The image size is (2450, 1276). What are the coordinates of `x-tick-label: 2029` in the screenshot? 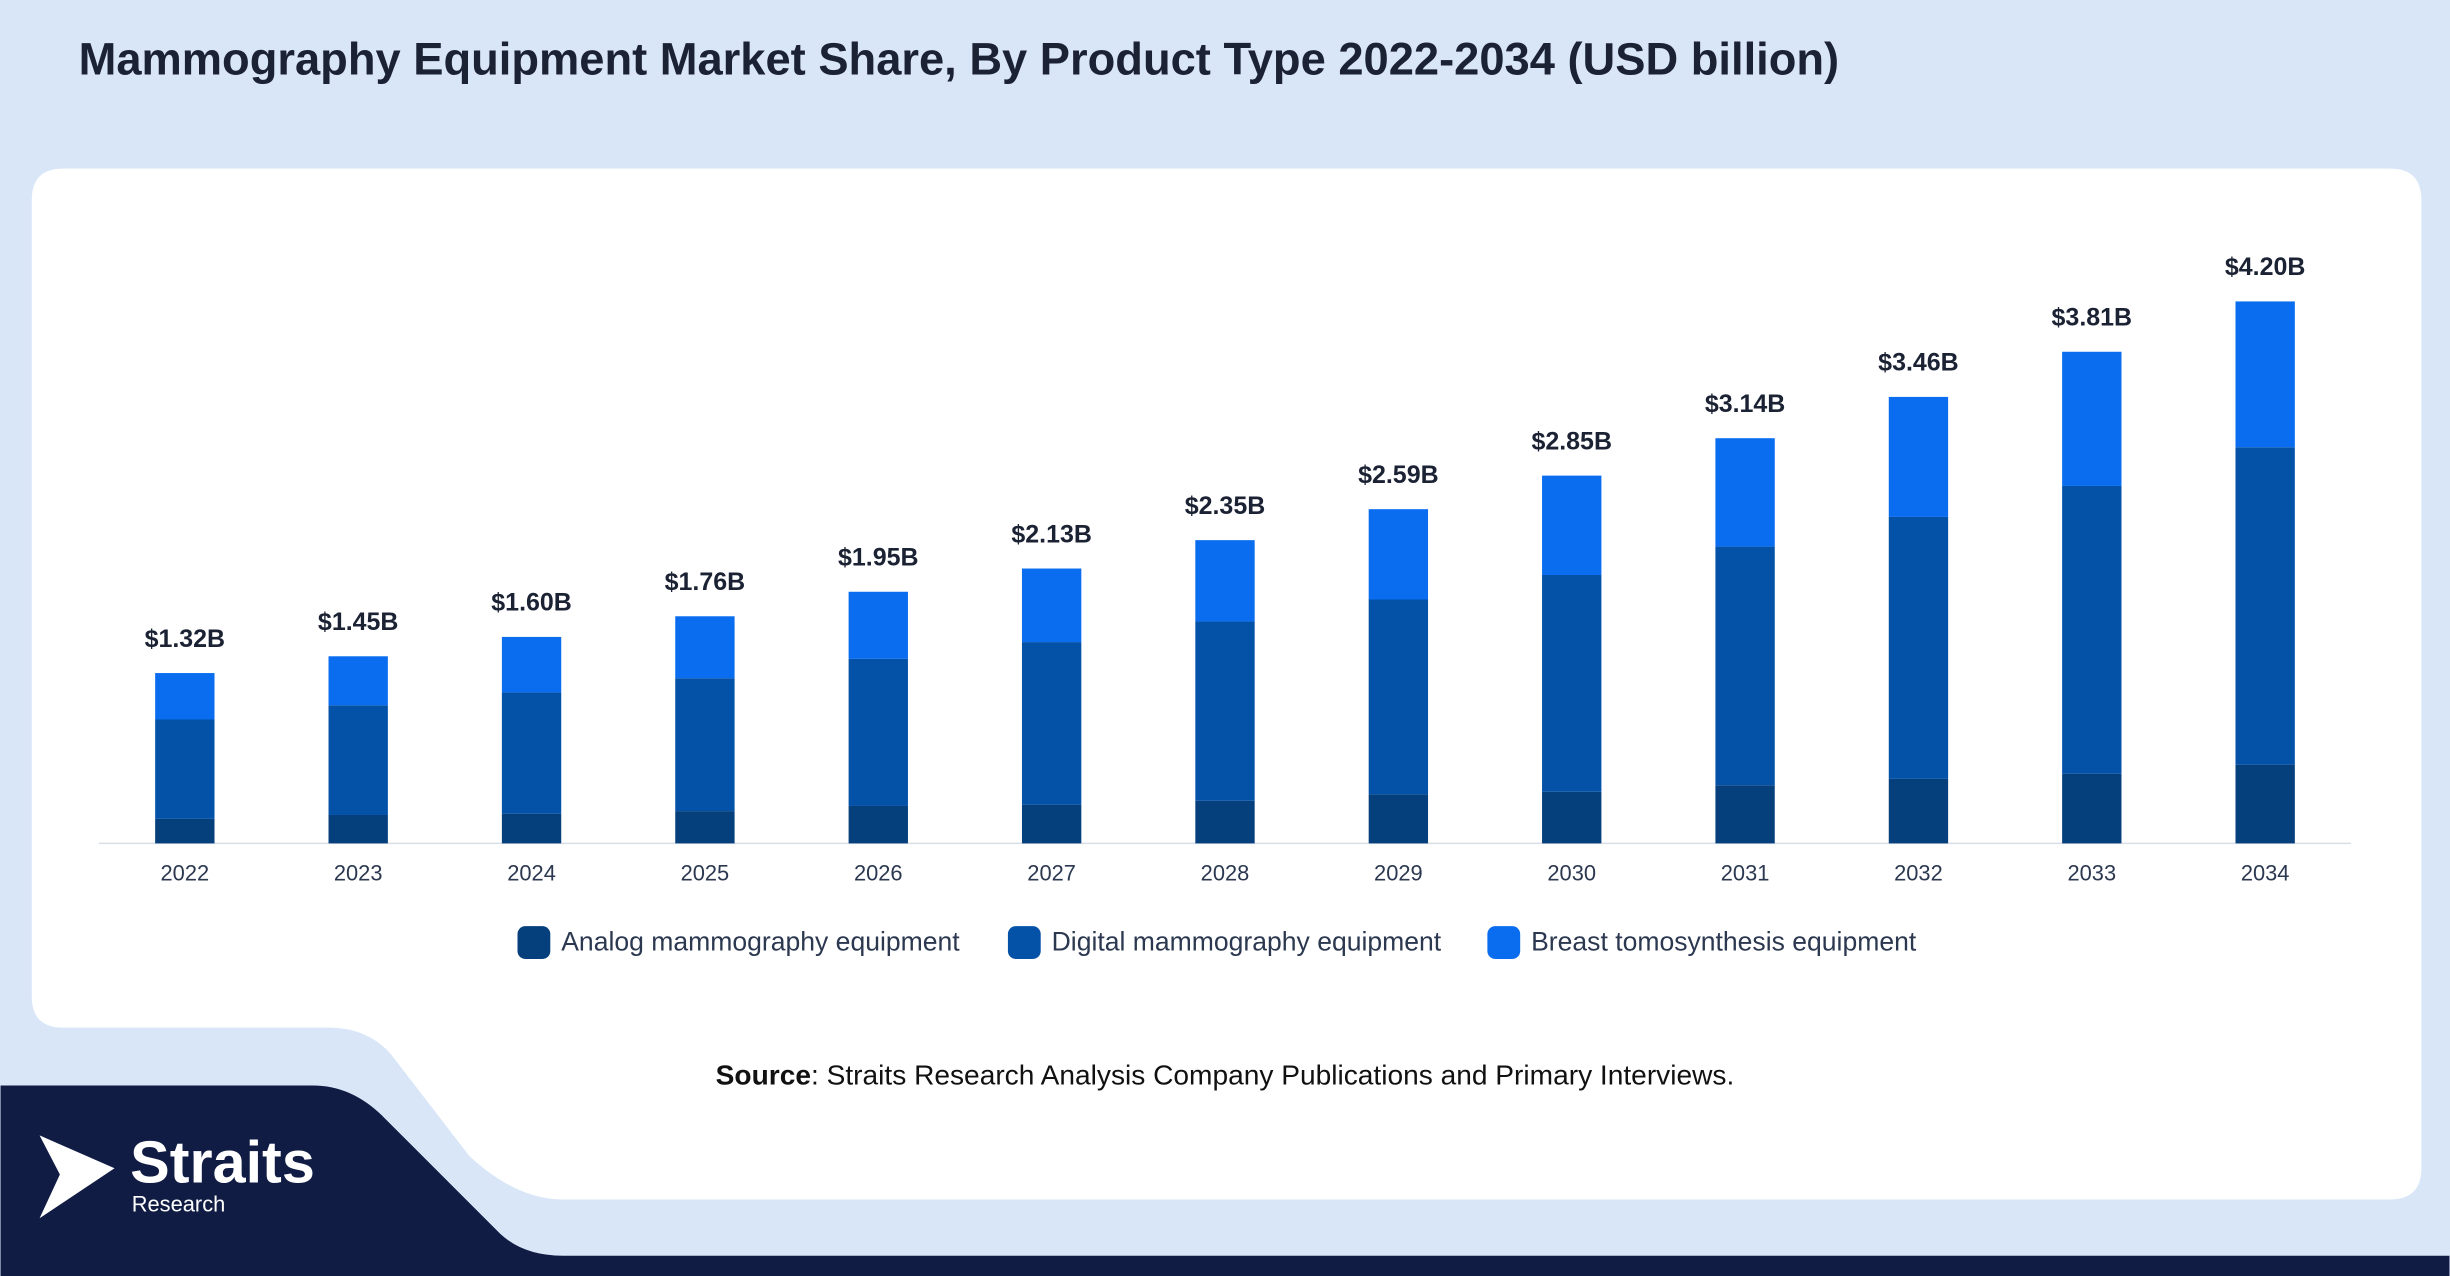 It's located at (1398, 872).